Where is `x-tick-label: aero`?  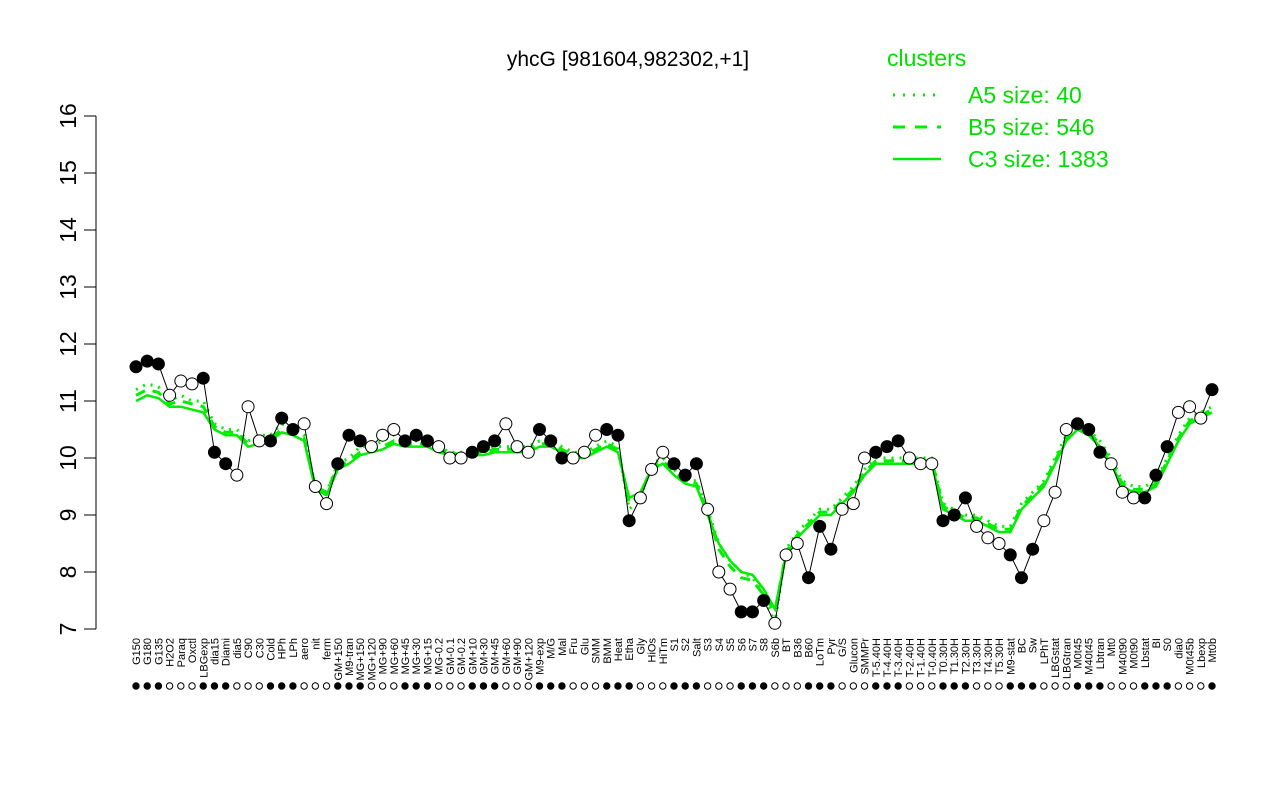
x-tick-label: aero is located at coordinates (305, 649).